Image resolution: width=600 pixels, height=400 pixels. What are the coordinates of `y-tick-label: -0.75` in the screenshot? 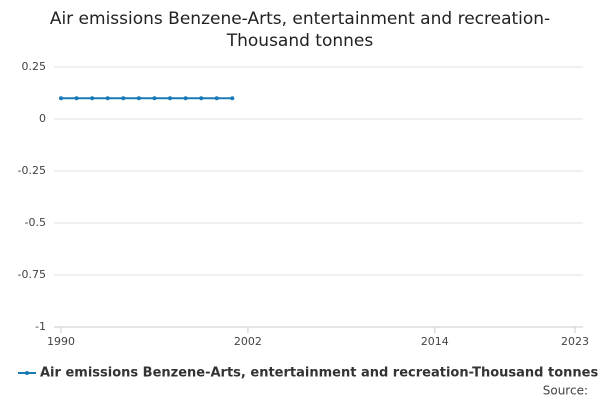 It's located at (32, 274).